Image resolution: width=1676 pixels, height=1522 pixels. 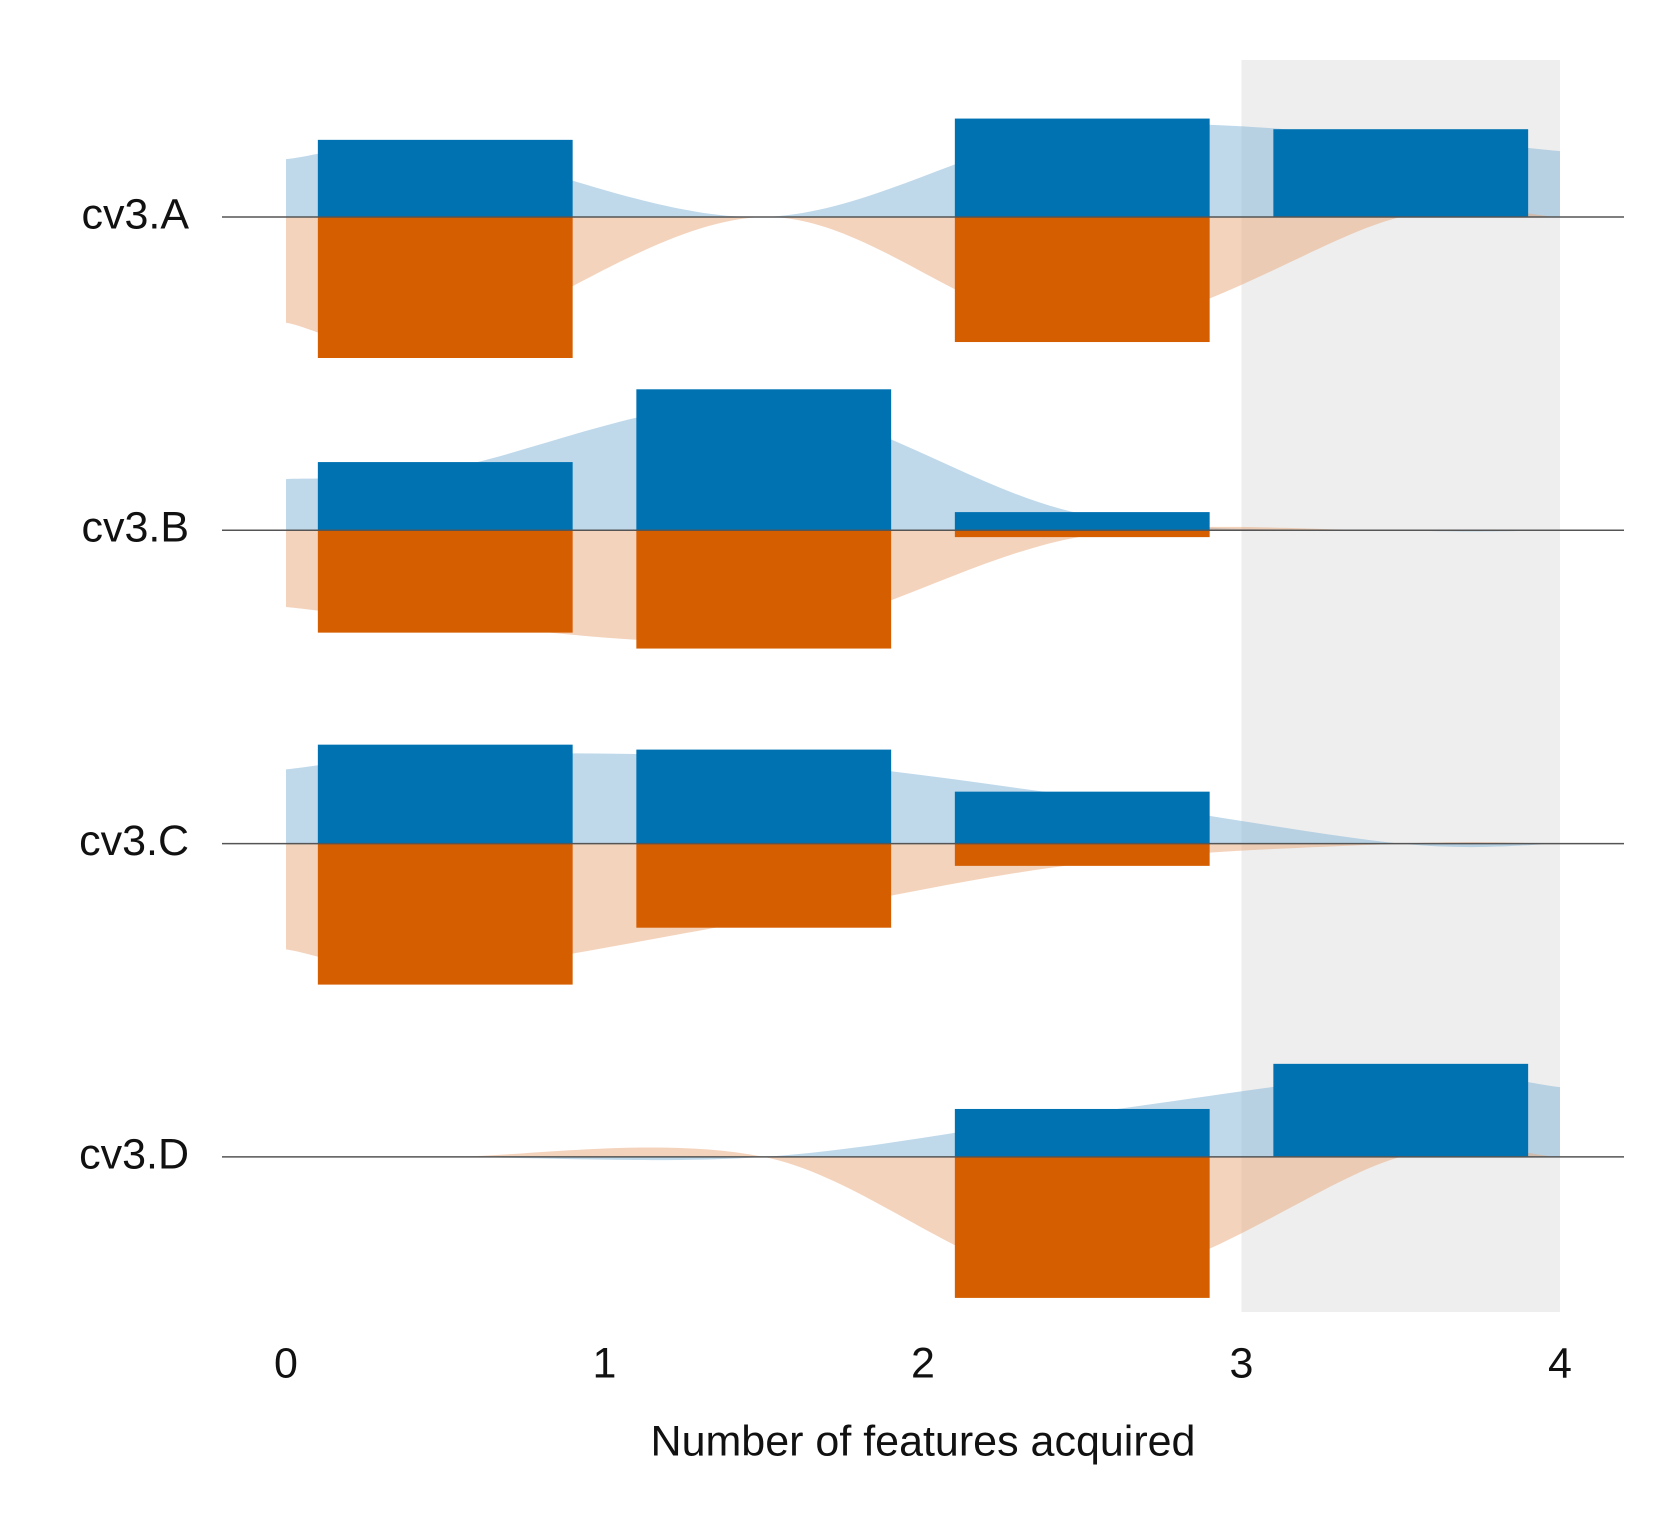 What do you see at coordinates (923, 1441) in the screenshot?
I see `x-axis-label: Number of features acquired` at bounding box center [923, 1441].